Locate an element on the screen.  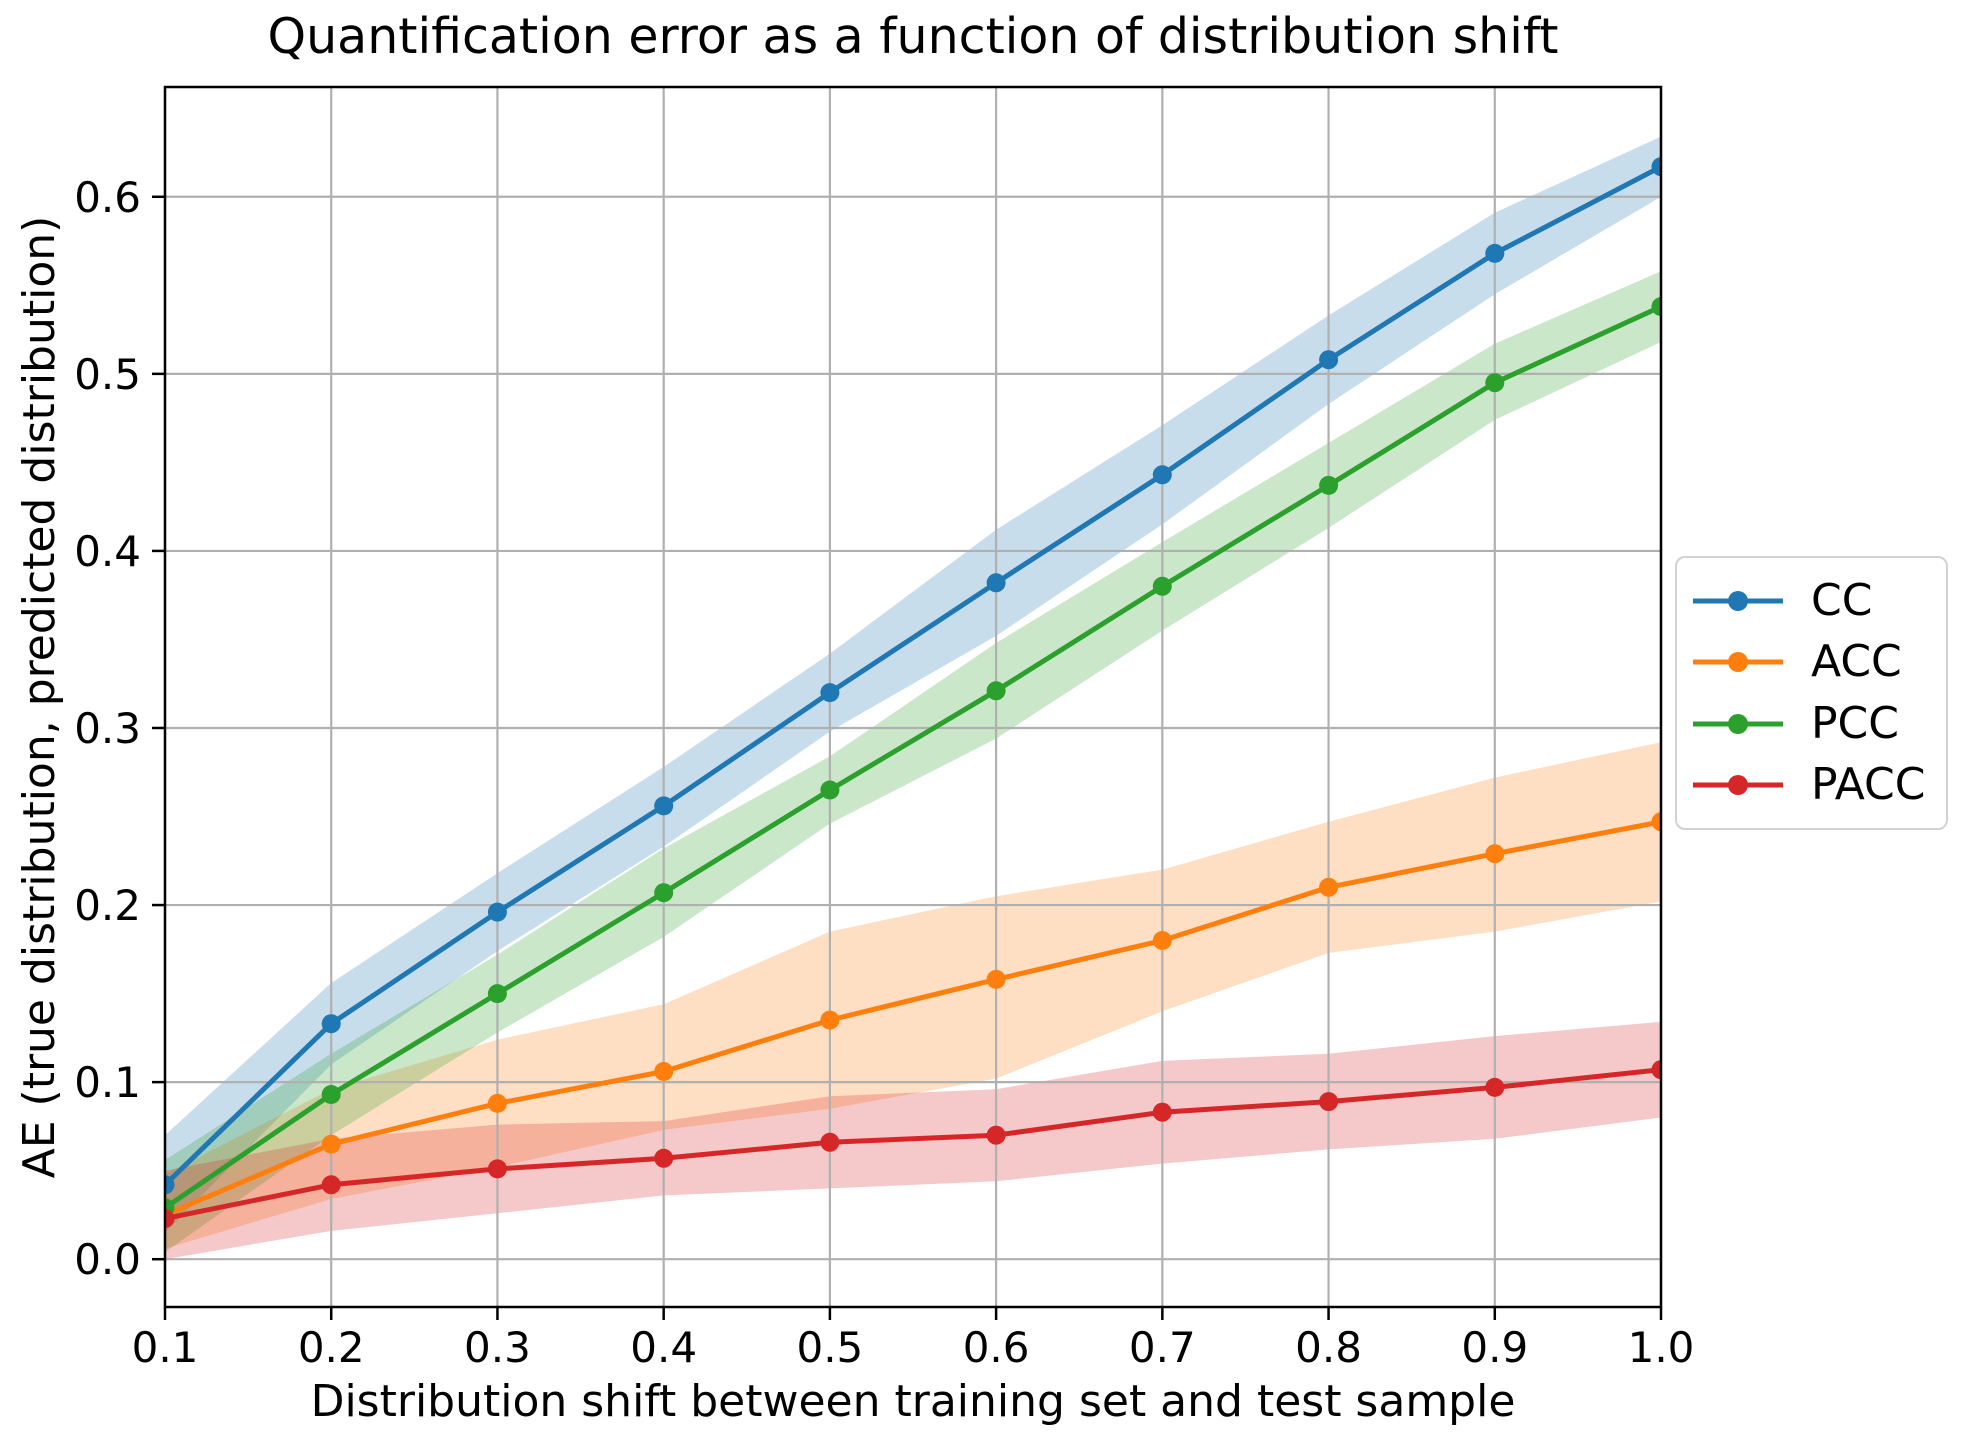
marker-CC-0.3 is located at coordinates (497, 912).